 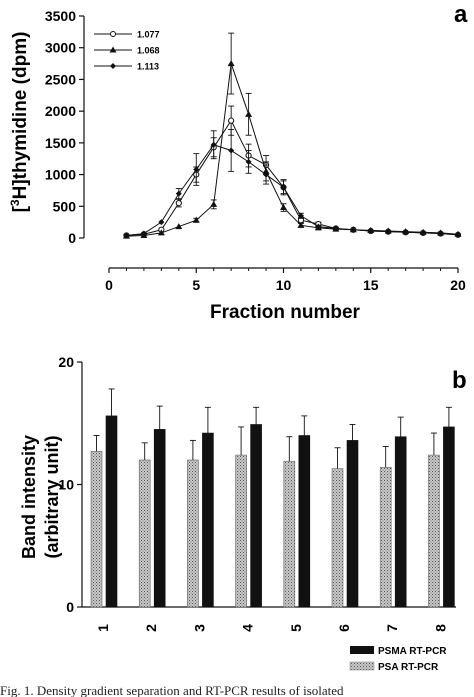 What do you see at coordinates (60, 111) in the screenshot?
I see `y-tick-label: 2000` at bounding box center [60, 111].